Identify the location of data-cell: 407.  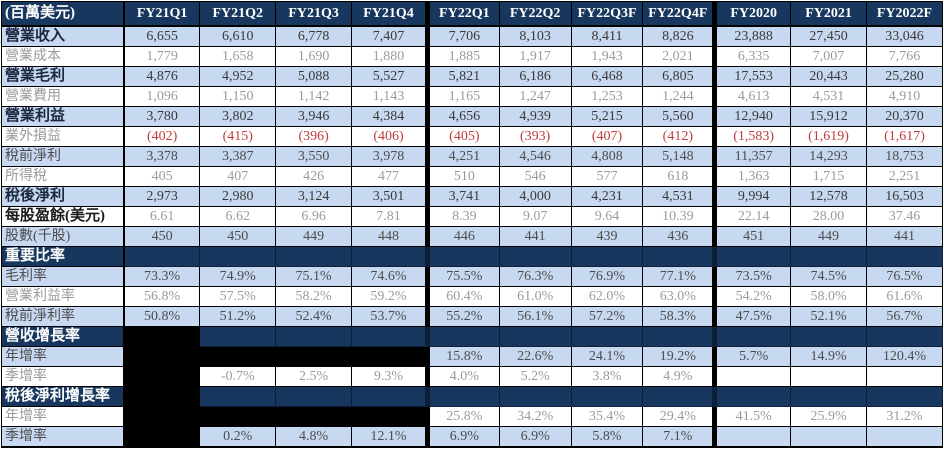
(238, 176).